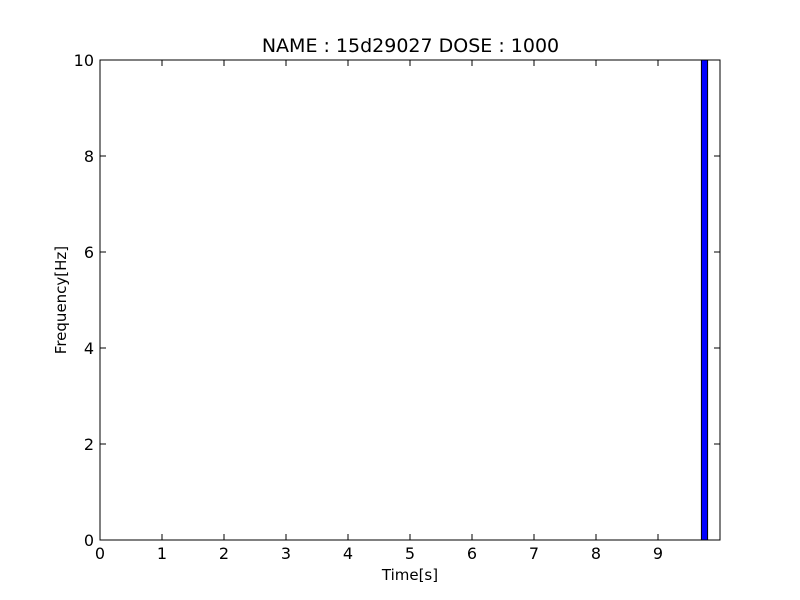 The image size is (800, 600). I want to click on x-tick-label: 7, so click(534, 553).